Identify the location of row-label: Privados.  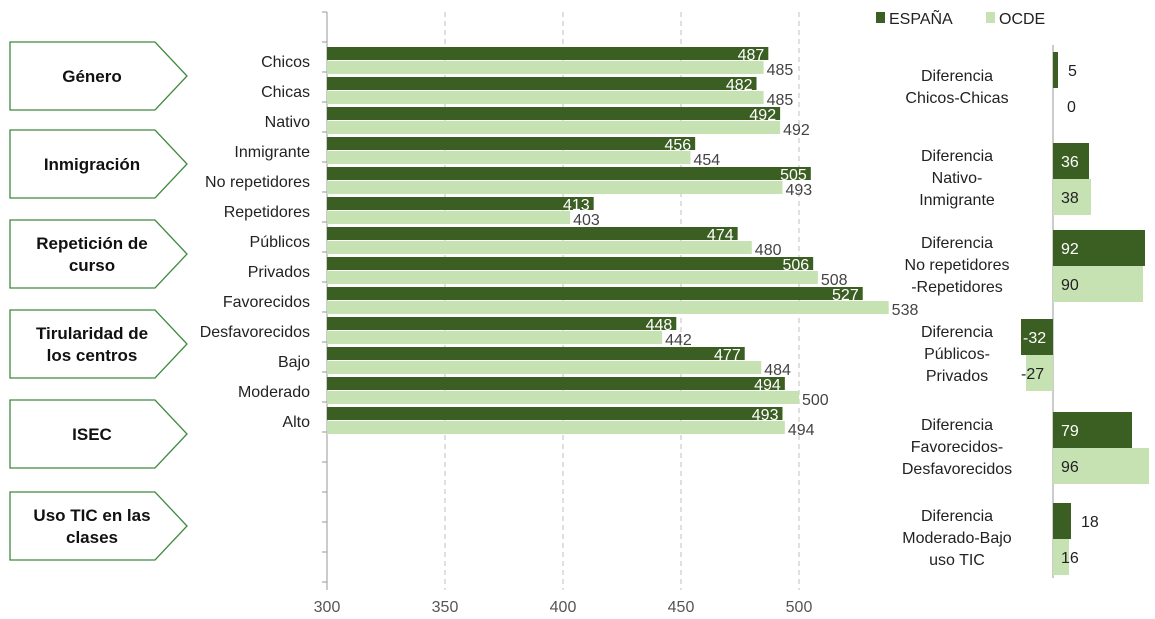
(279, 272).